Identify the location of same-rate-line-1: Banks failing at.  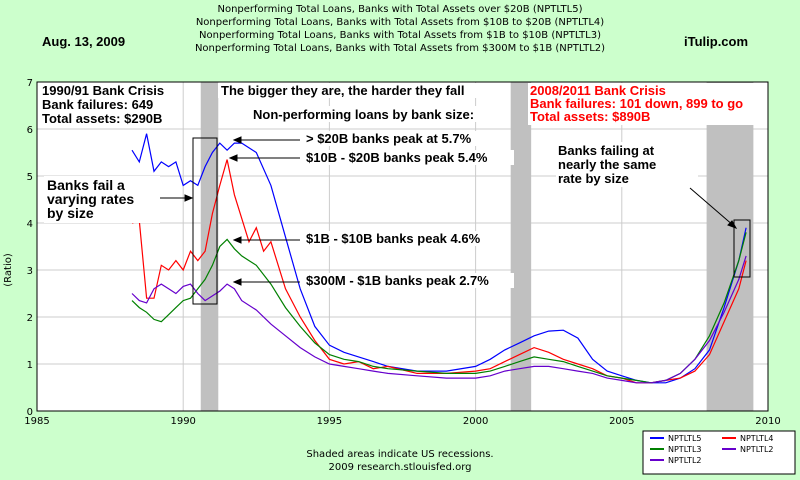
(606, 150).